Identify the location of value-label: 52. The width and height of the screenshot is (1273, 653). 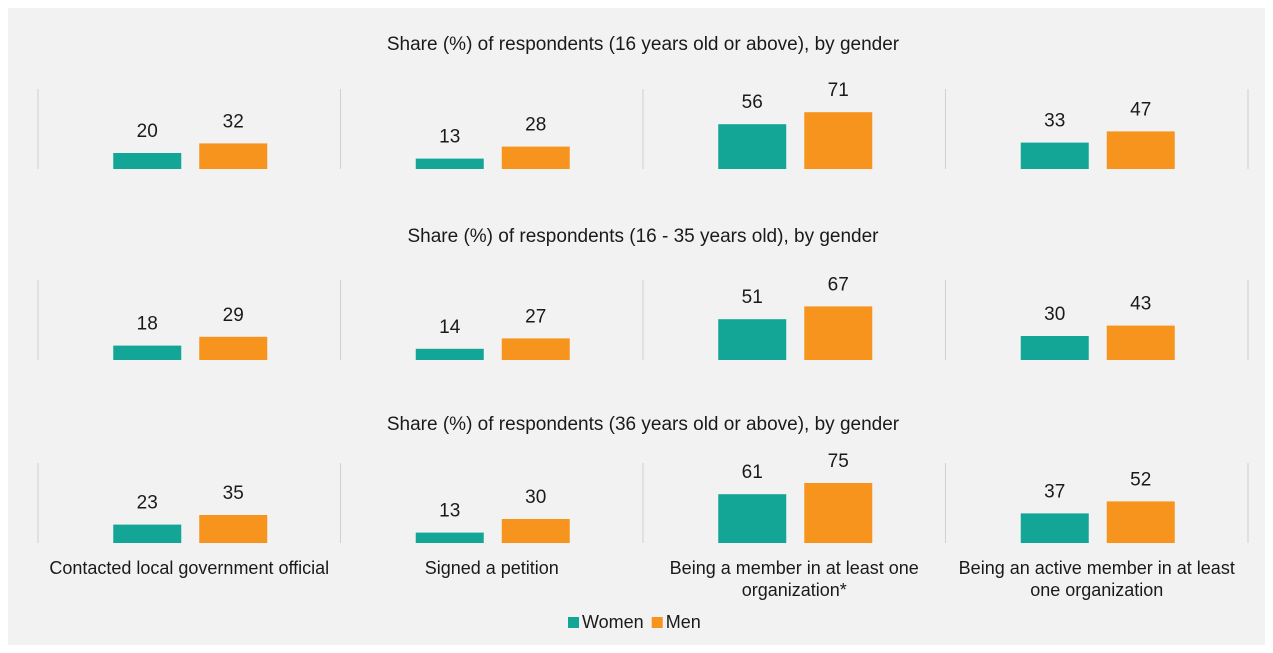
(1140, 479).